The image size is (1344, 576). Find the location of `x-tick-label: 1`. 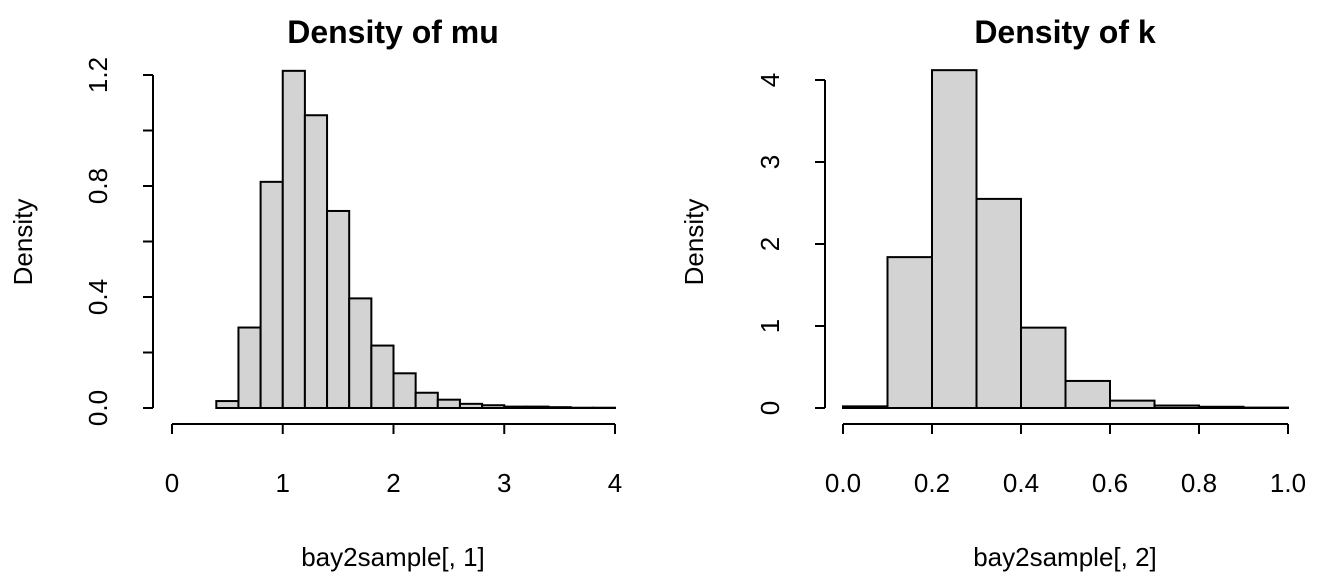

x-tick-label: 1 is located at coordinates (283, 483).